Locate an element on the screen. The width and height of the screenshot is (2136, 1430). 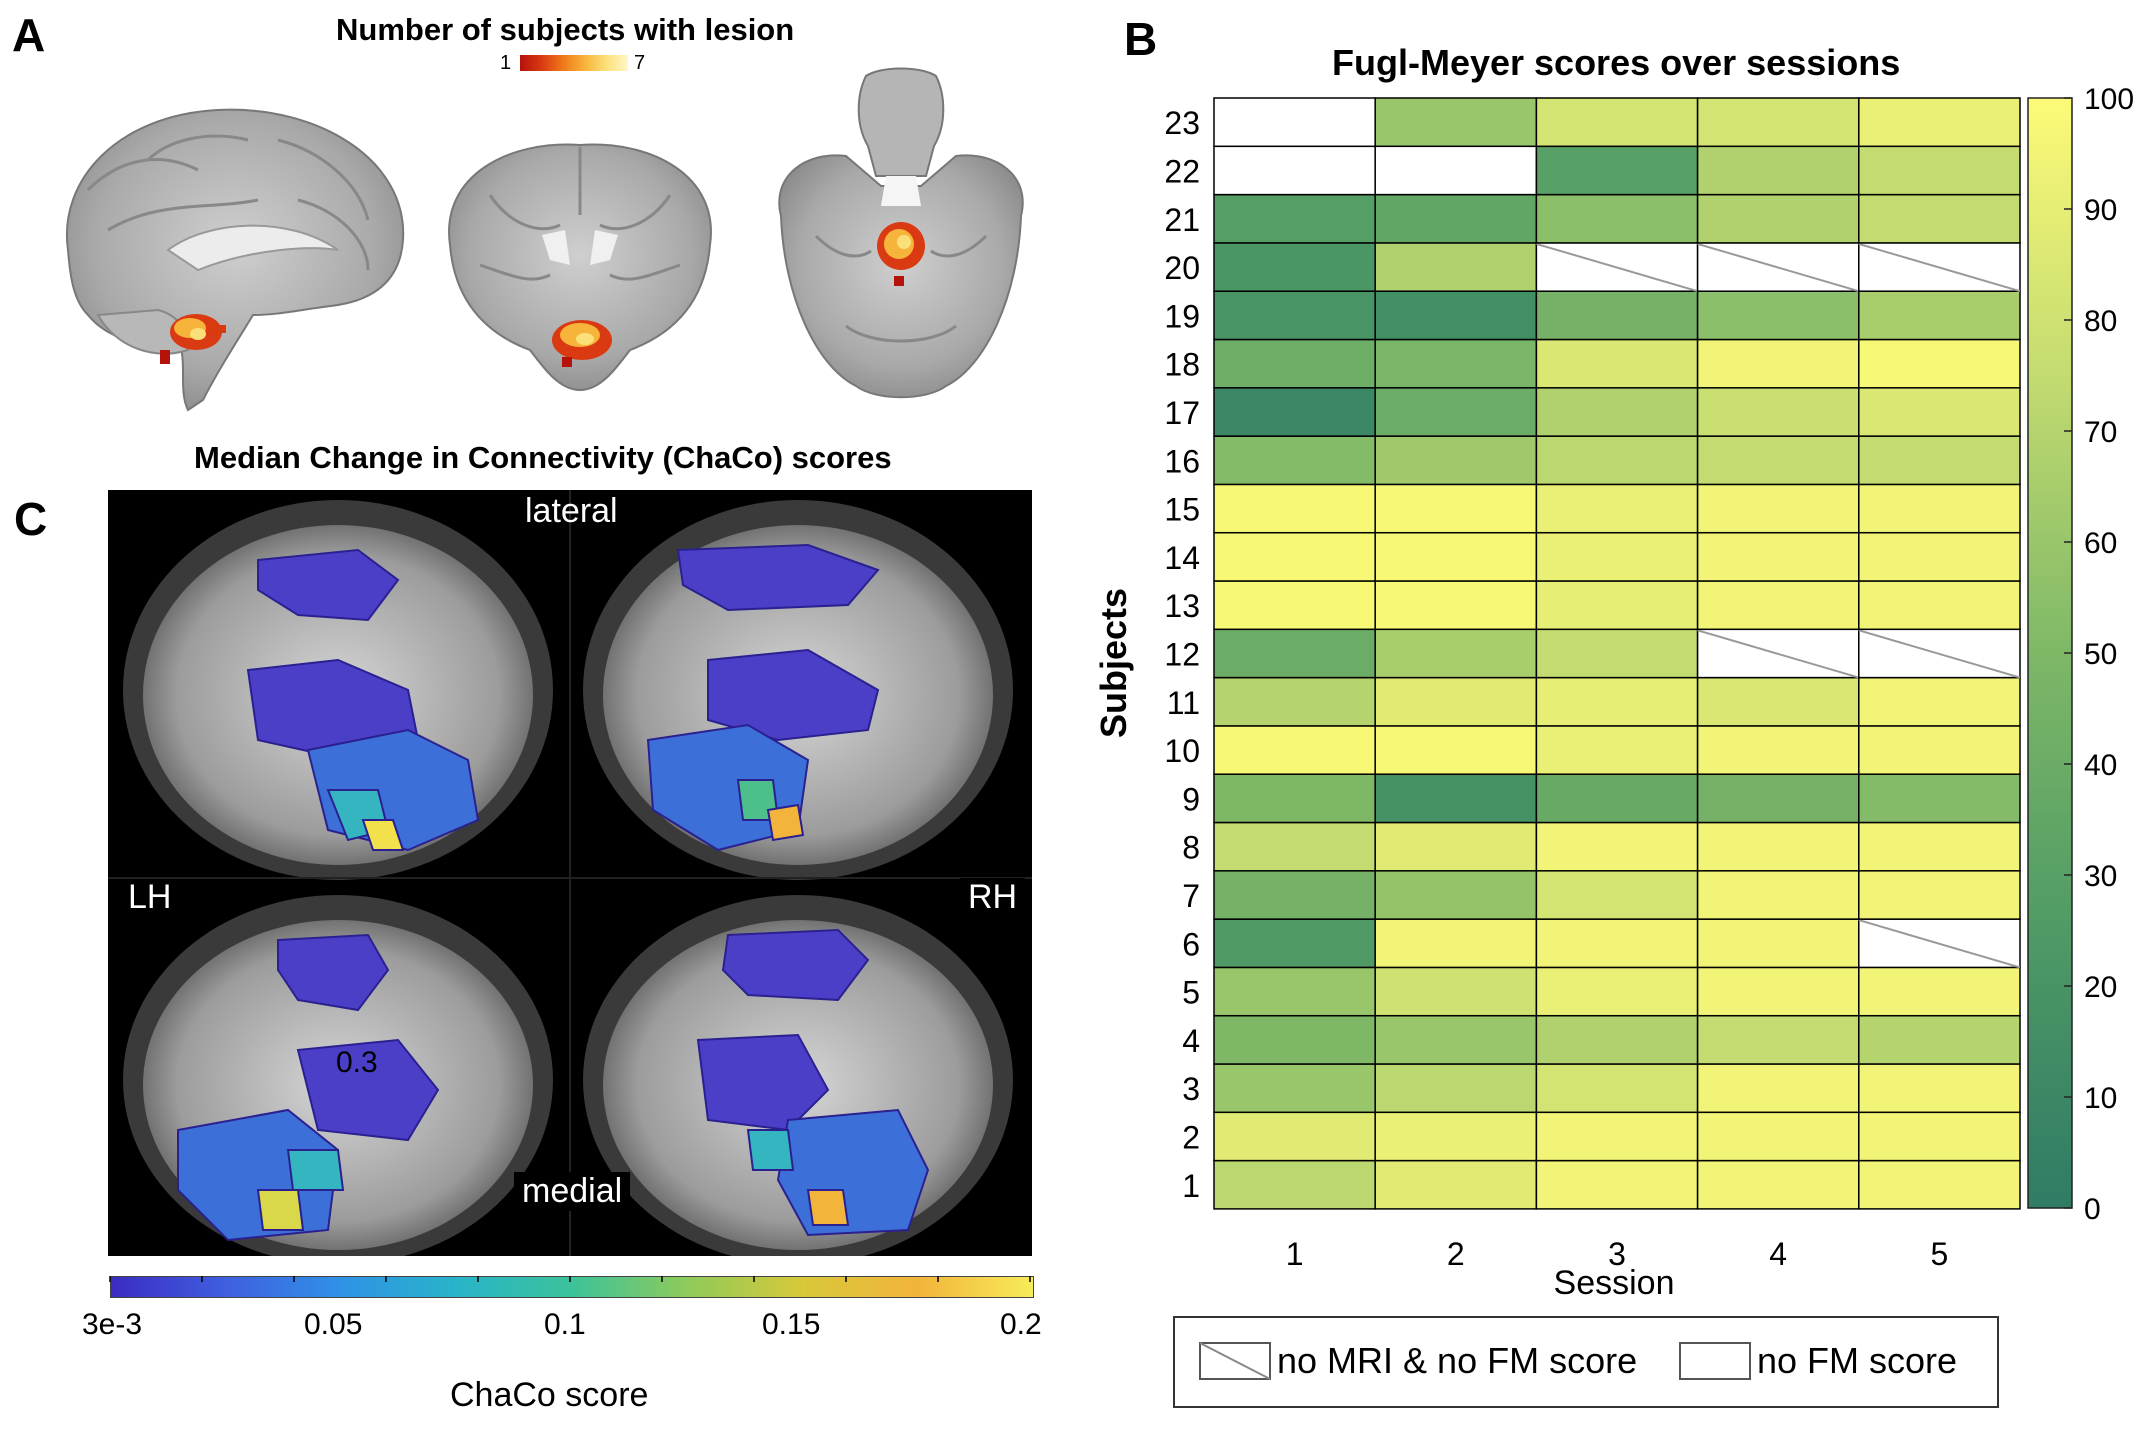
heatmap-cell-s21-session2 is located at coordinates (1456, 218).